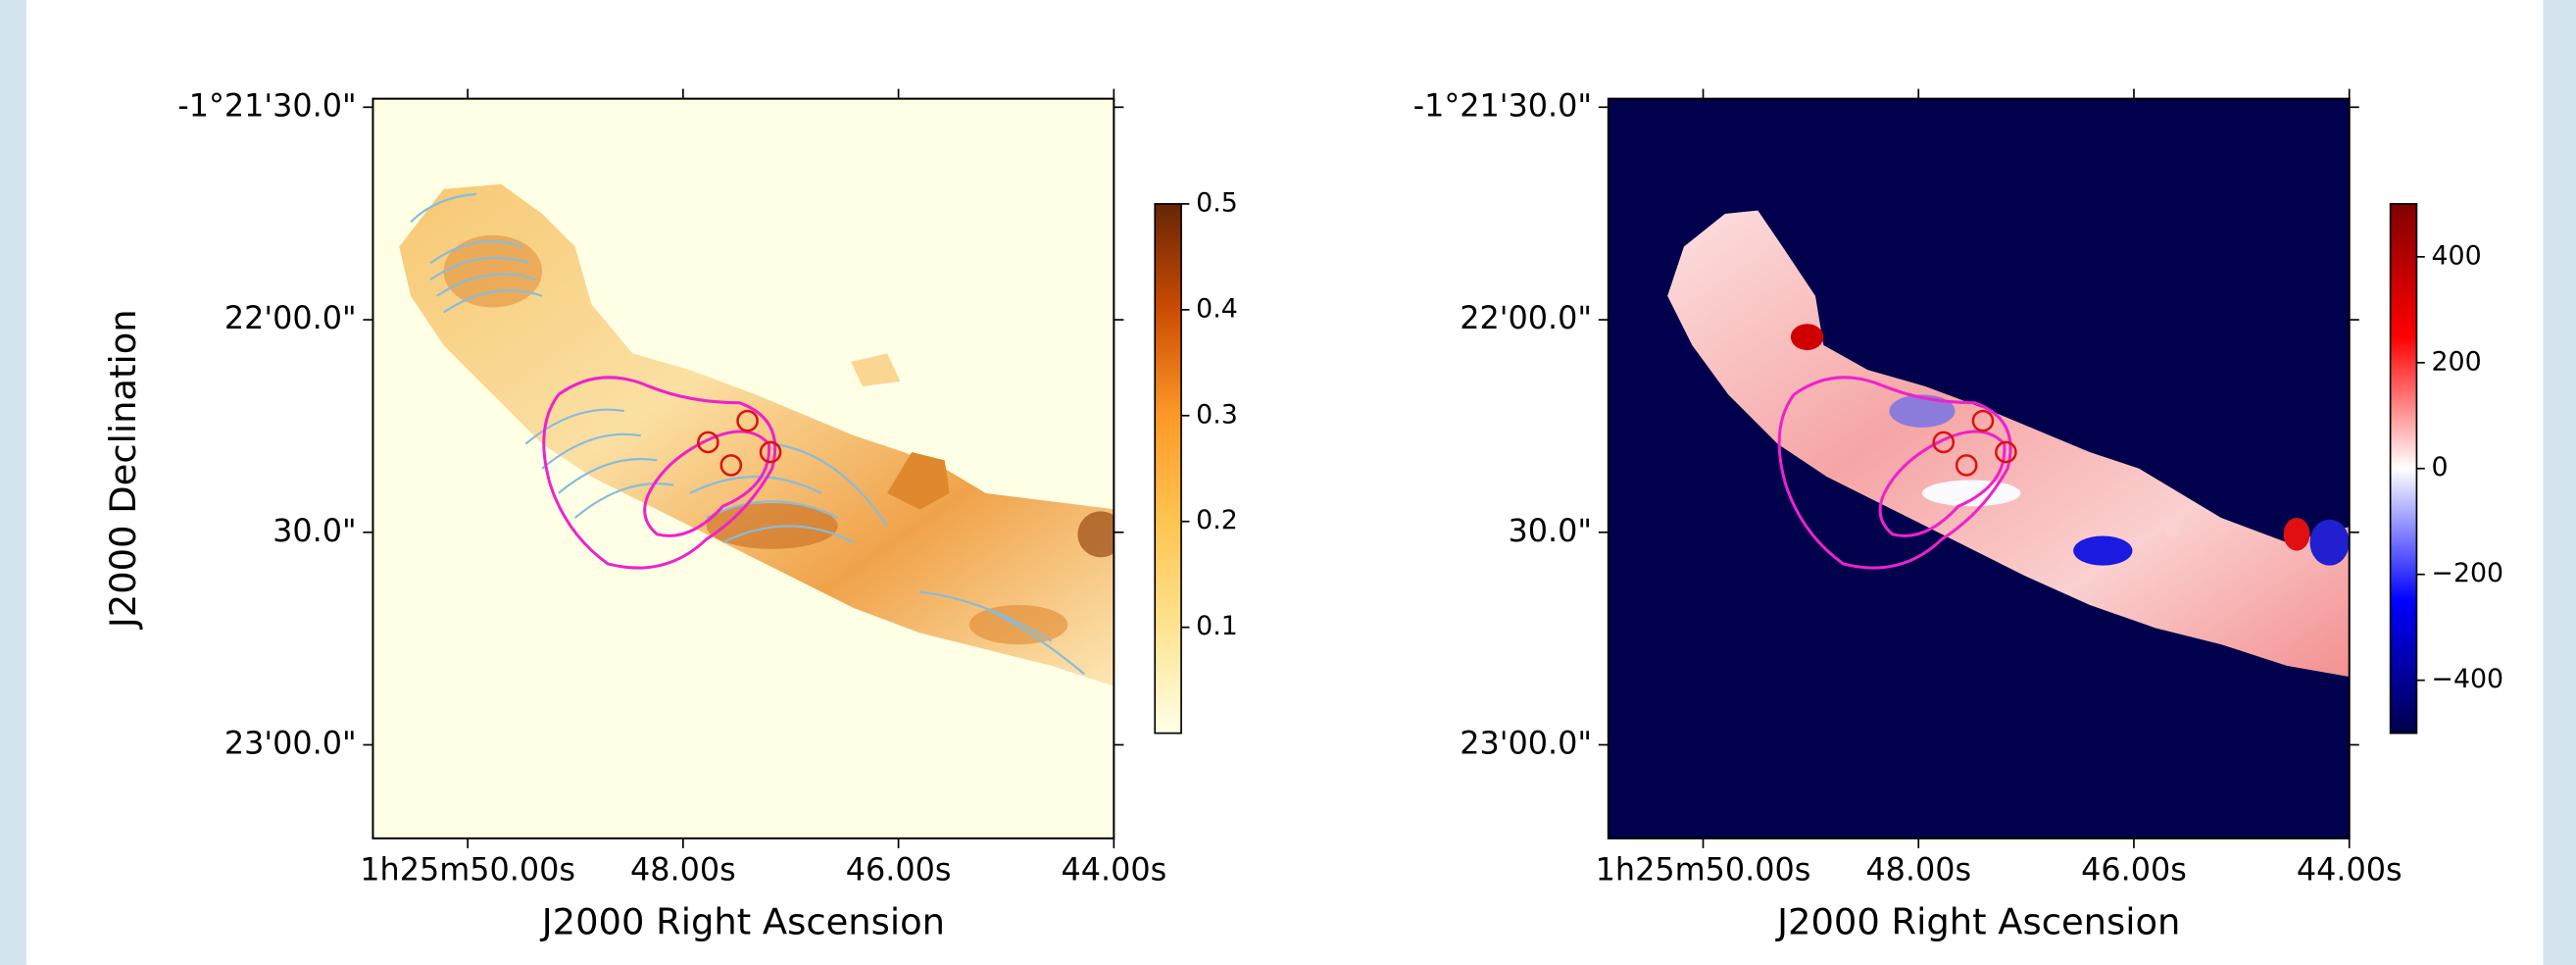  What do you see at coordinates (1217, 308) in the screenshot?
I see `colorbar-tick-label: 0.4` at bounding box center [1217, 308].